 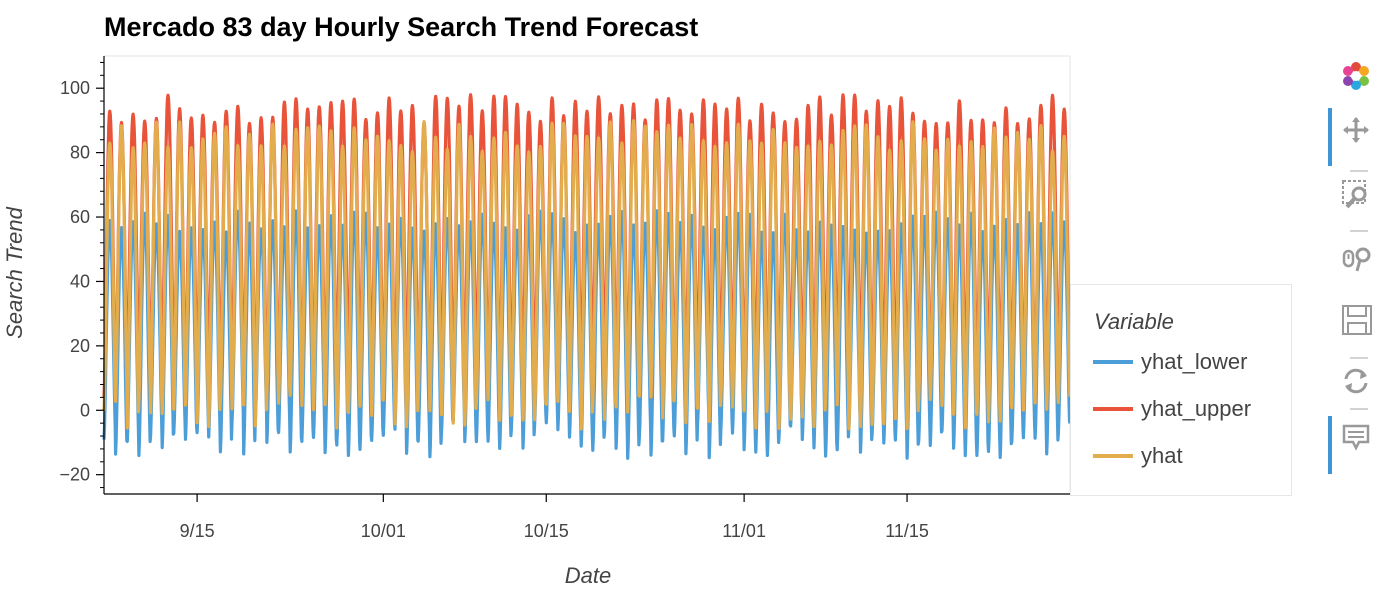 I want to click on hover-tool, so click(x=1355, y=443).